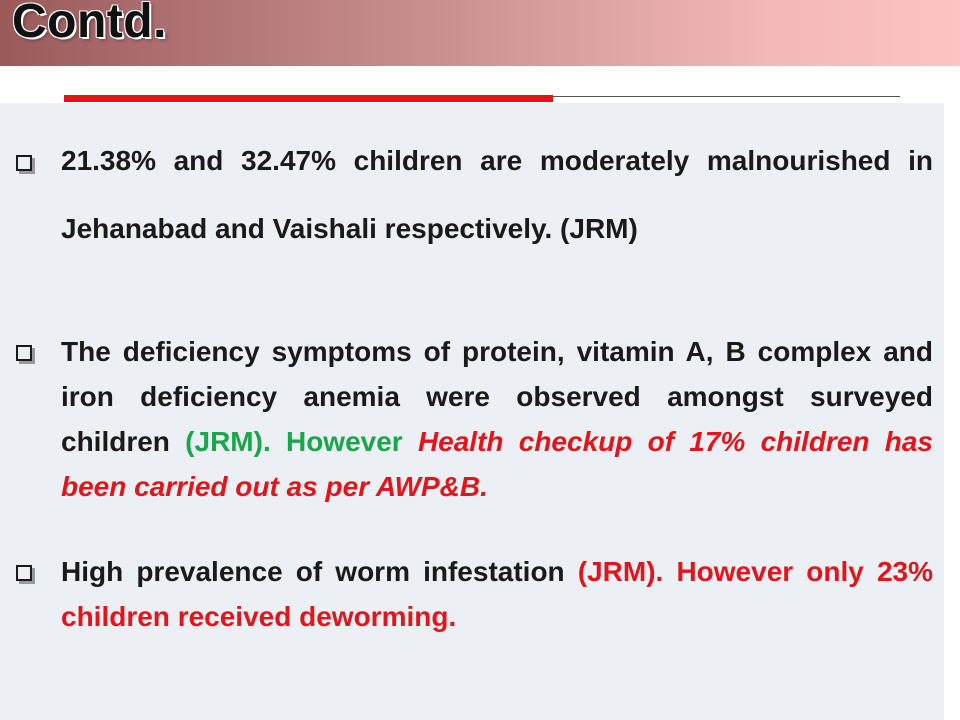  What do you see at coordinates (319, 571) in the screenshot?
I see `bullet-3-main-text: High prevalence of worm infestation` at bounding box center [319, 571].